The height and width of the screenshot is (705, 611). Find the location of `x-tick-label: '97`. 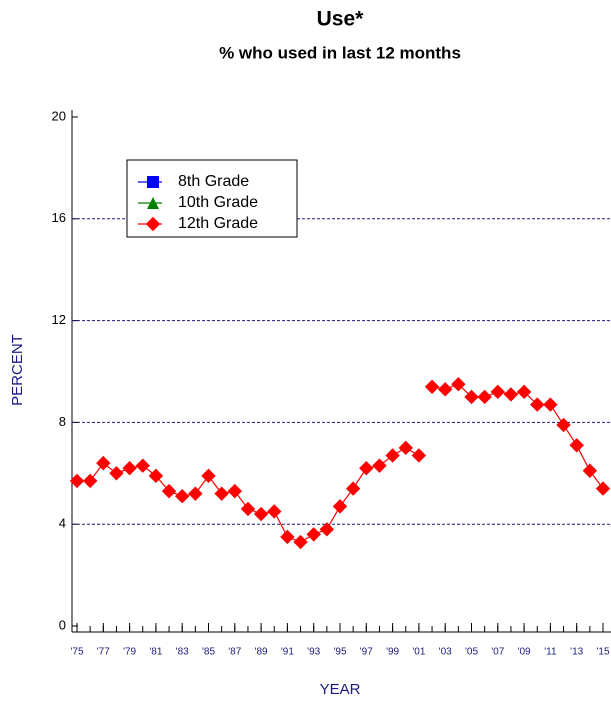

x-tick-label: '97 is located at coordinates (366, 652).